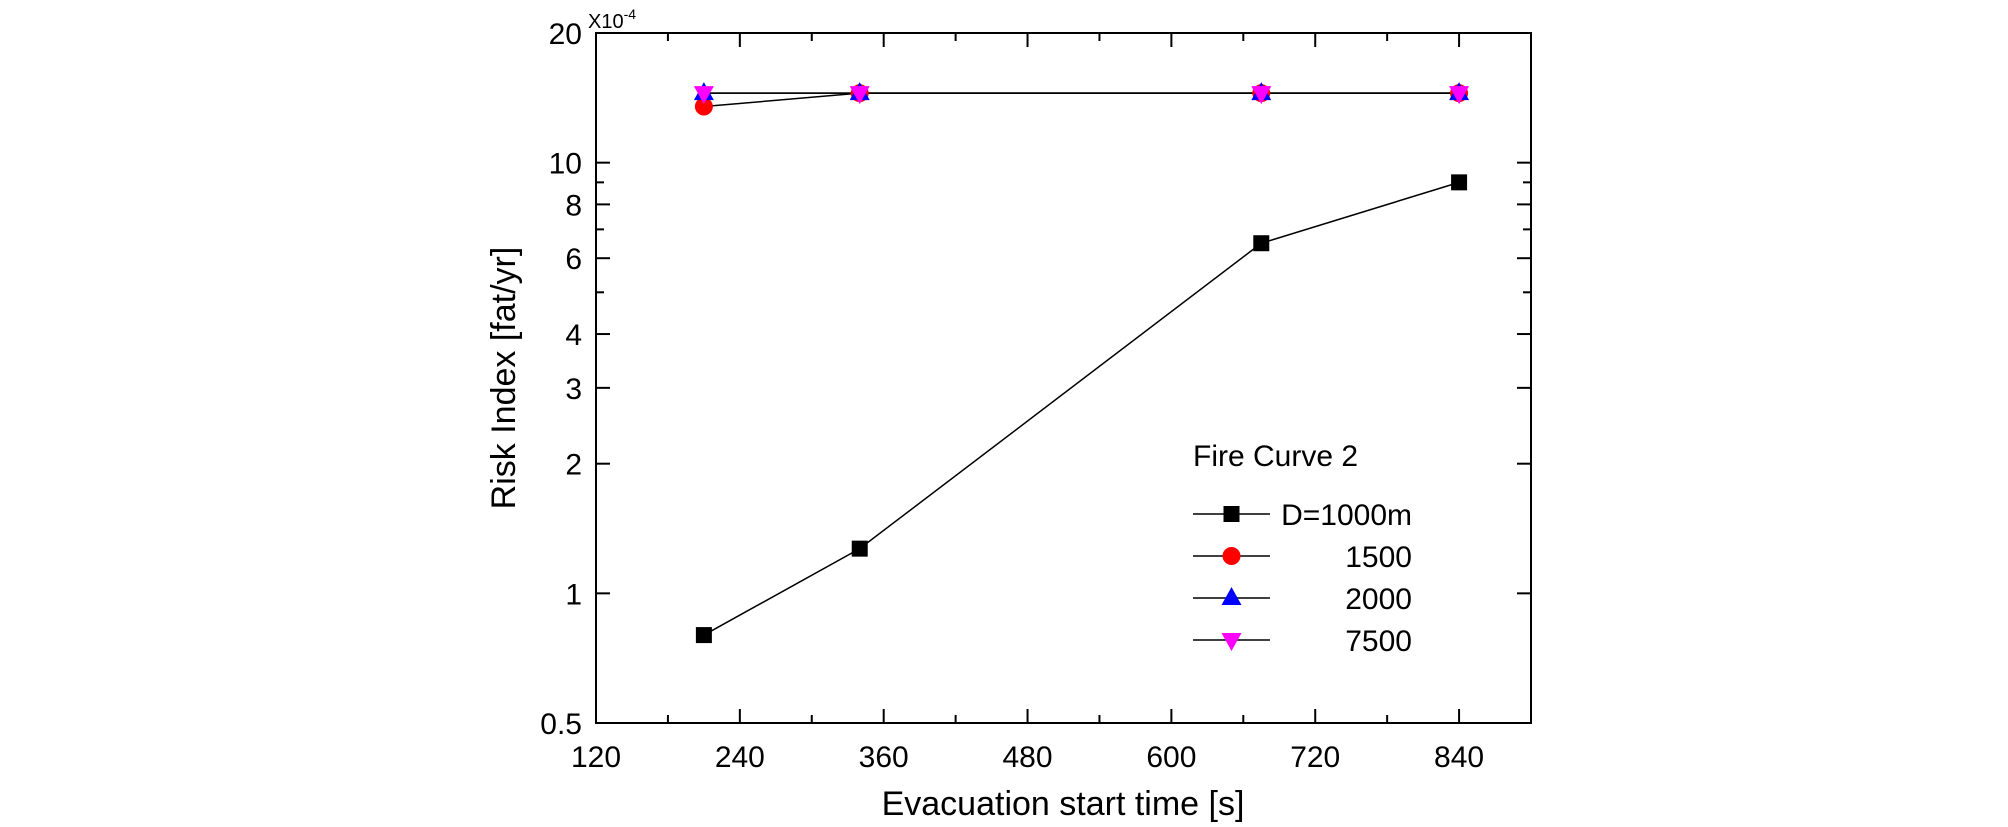 This screenshot has height=827, width=2008. Describe the element at coordinates (565, 34) in the screenshot. I see `y-tick-label: 20` at that location.